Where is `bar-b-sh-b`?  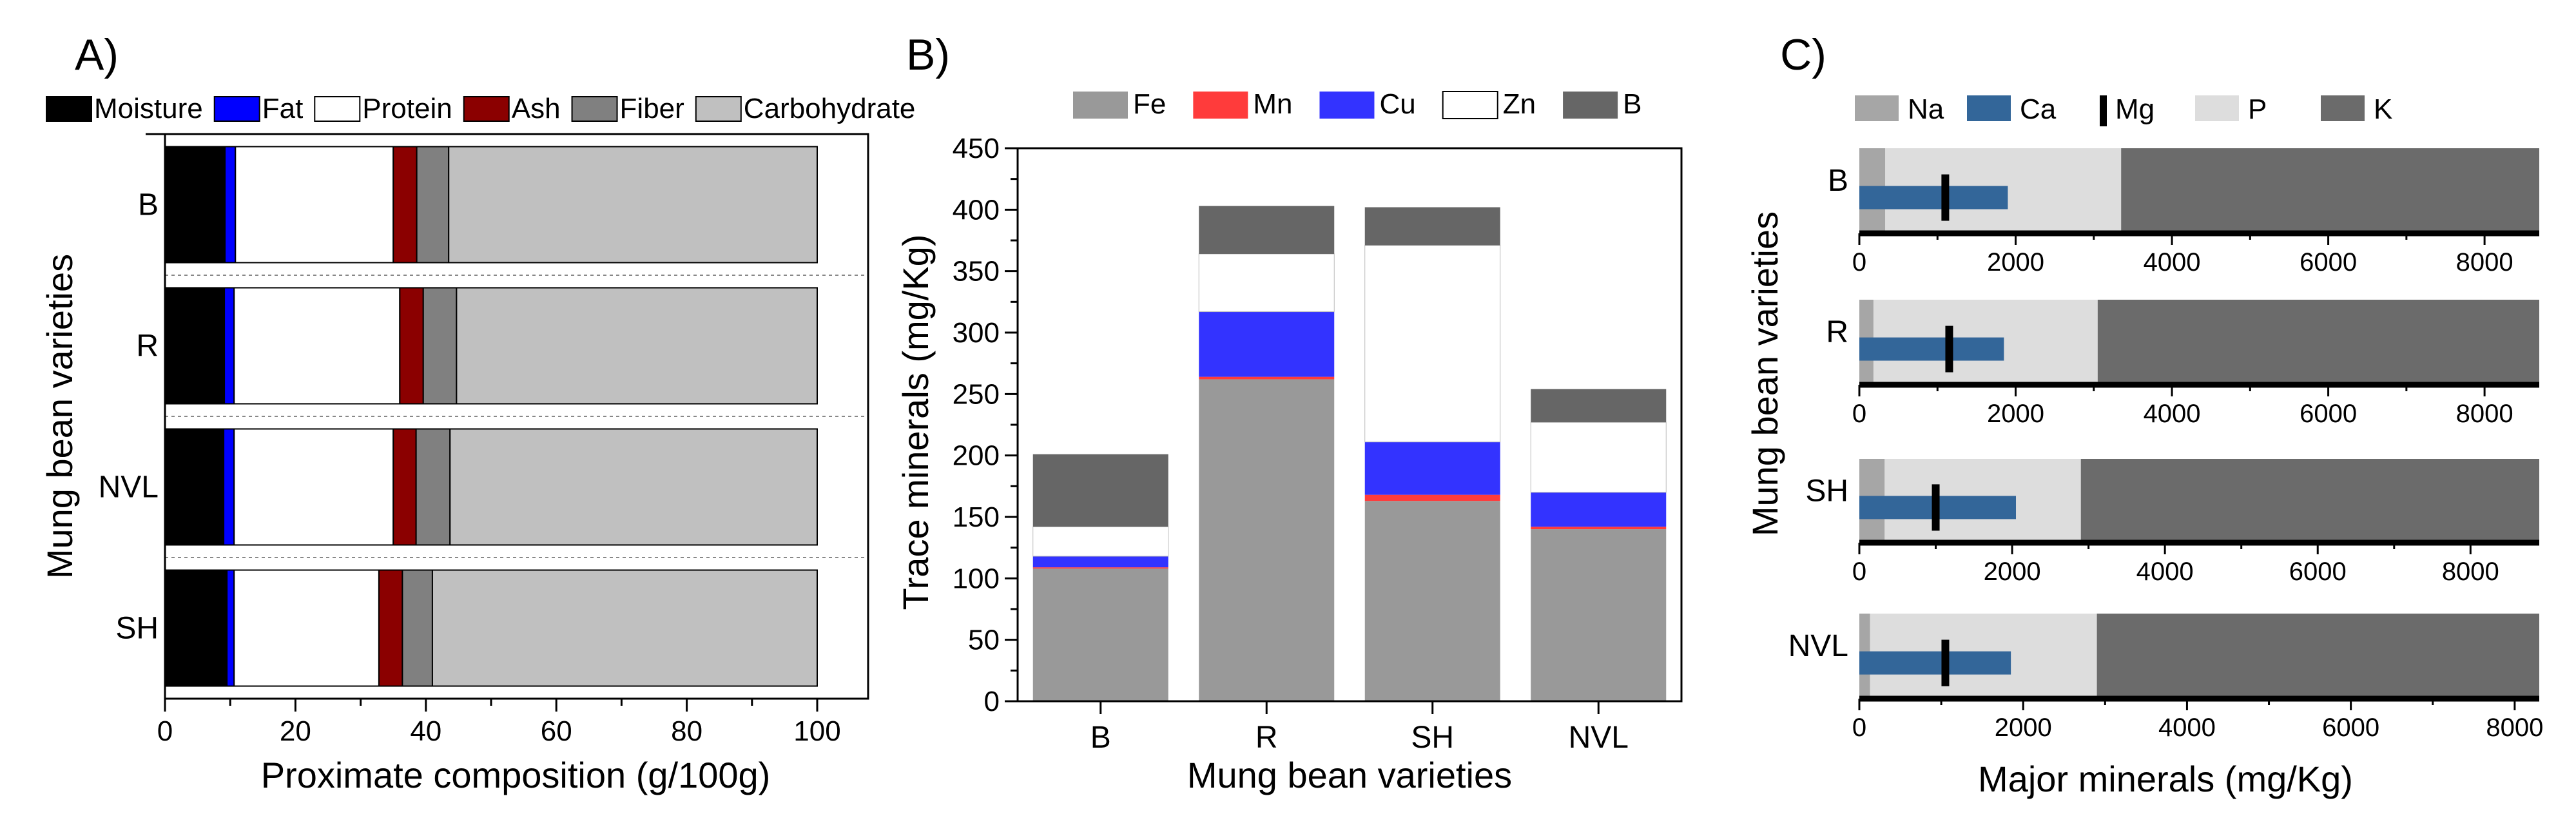
bar-b-sh-b is located at coordinates (1432, 226).